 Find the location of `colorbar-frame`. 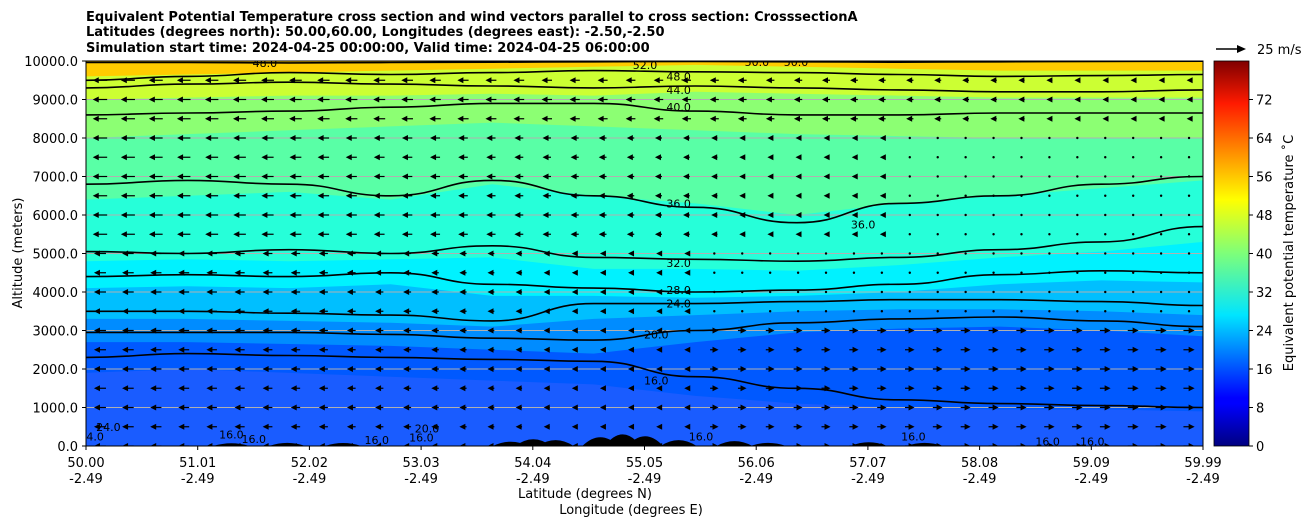

colorbar-frame is located at coordinates (1231, 253).